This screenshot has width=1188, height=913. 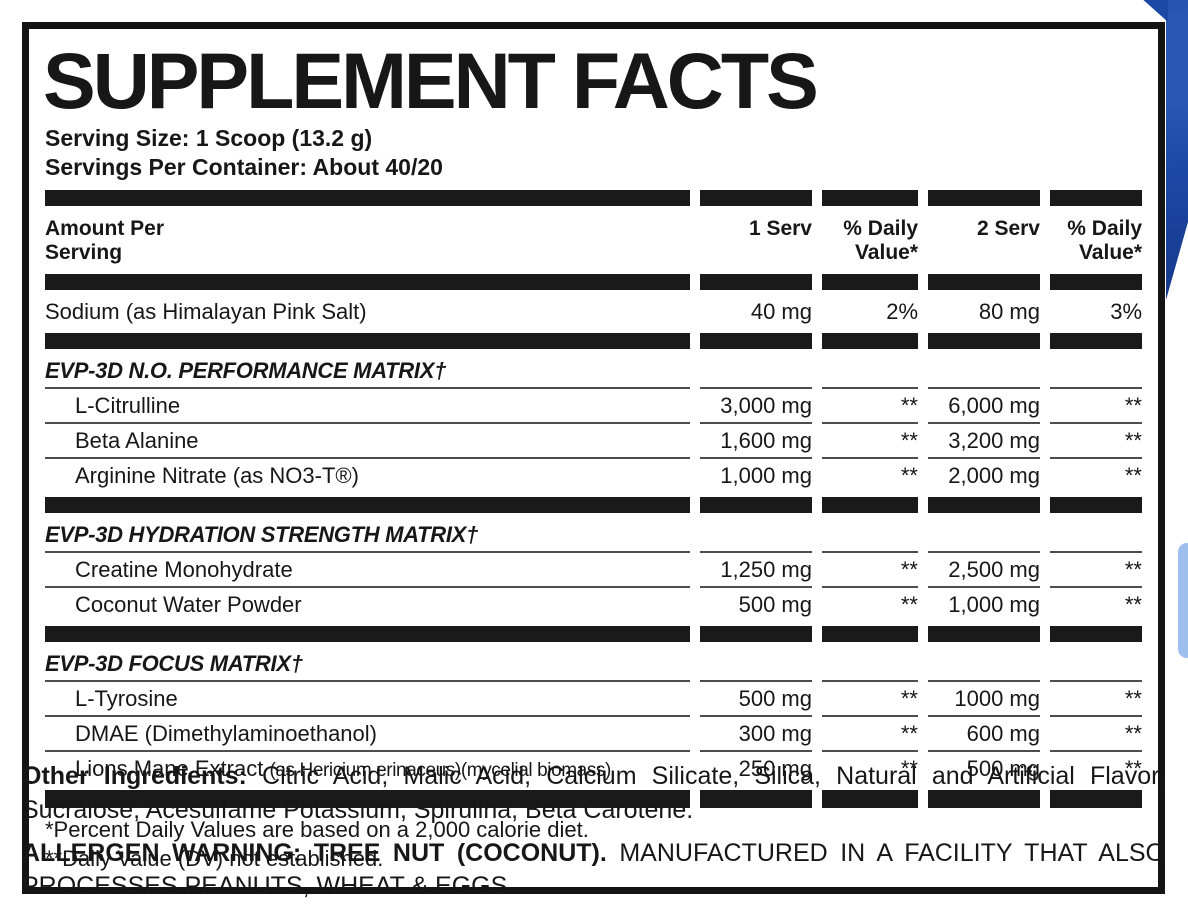 What do you see at coordinates (367, 407) in the screenshot?
I see `ingredient-name: L-Citrulline` at bounding box center [367, 407].